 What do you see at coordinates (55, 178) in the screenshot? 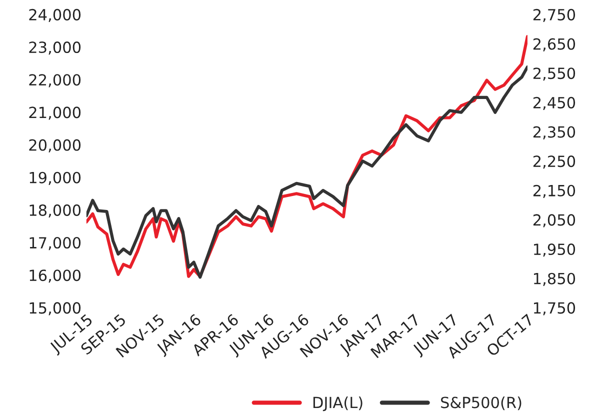
I see `y-tick-label: 19,000` at bounding box center [55, 178].